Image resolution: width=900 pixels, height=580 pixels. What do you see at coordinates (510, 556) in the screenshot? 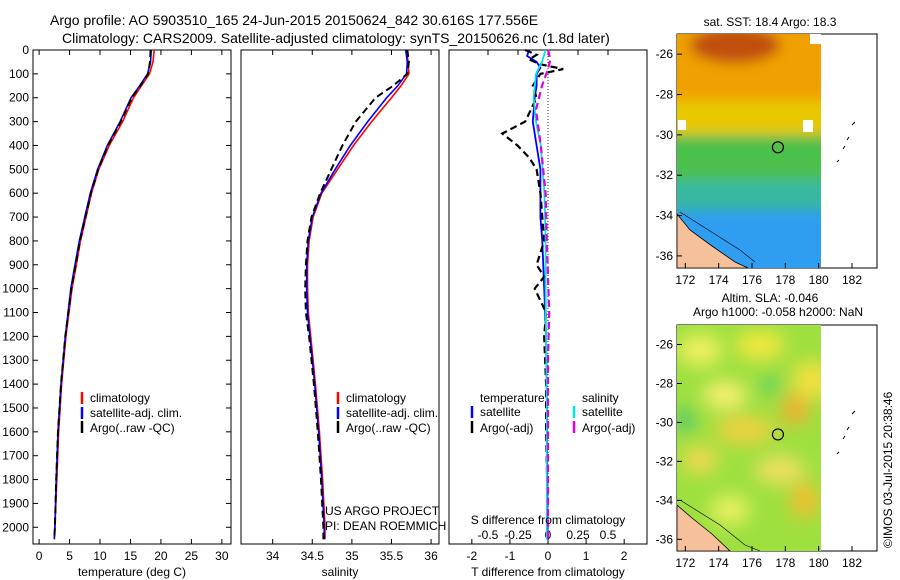
I see `x-tick-label: -1` at bounding box center [510, 556].